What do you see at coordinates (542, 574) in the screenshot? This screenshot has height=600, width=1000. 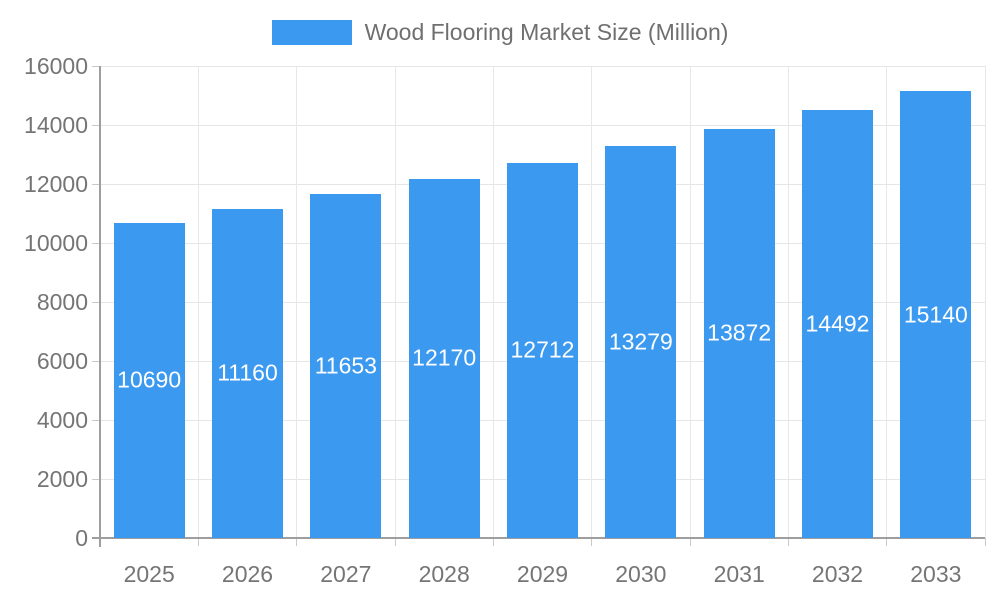 I see `x-tick-label: 2029` at bounding box center [542, 574].